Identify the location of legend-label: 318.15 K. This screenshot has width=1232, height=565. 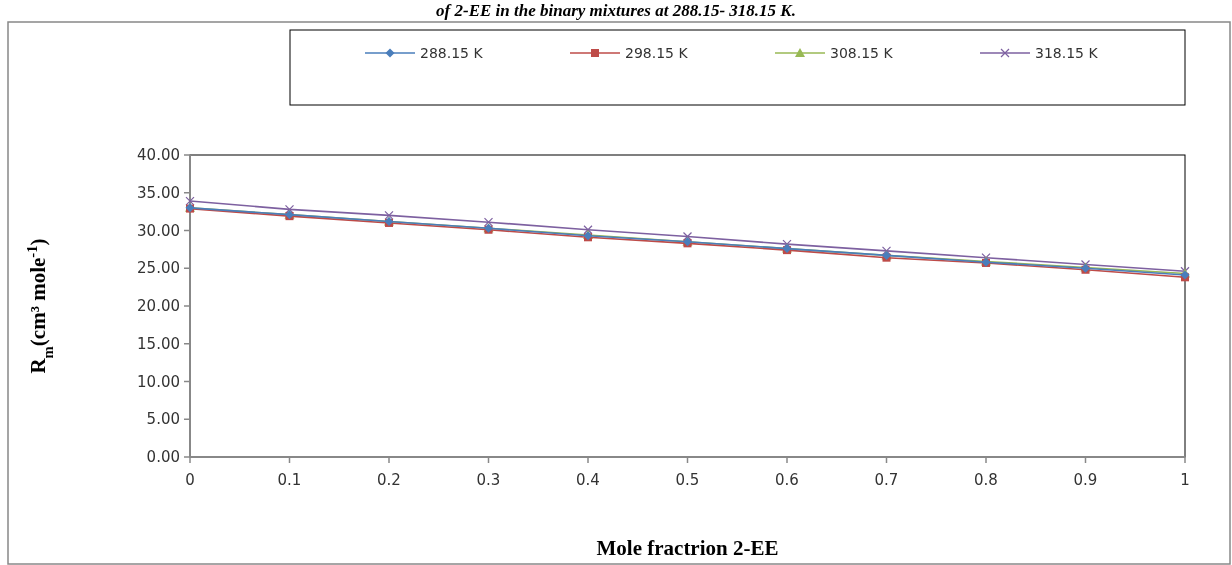
(1067, 53).